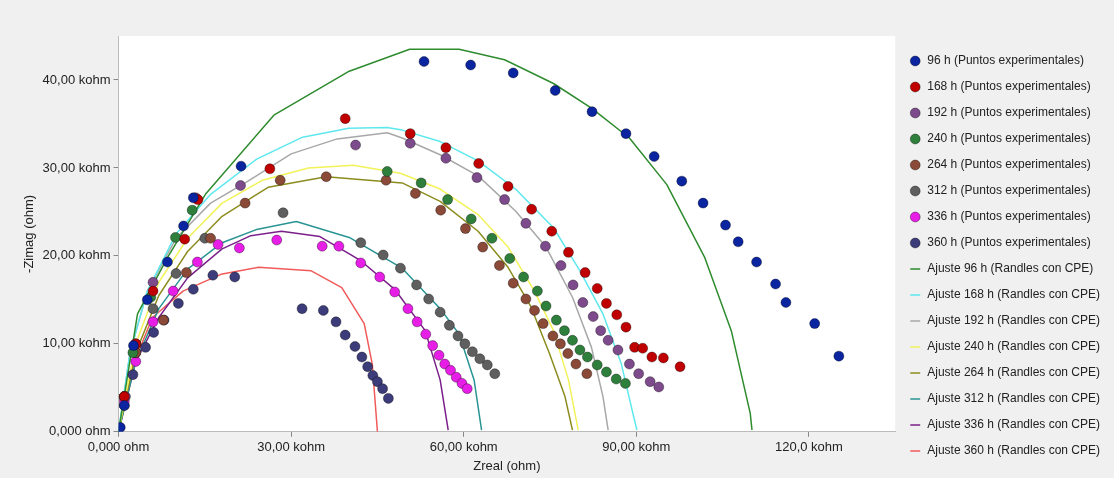  I want to click on legend-label: Ajuste 312 h (Randles con CPE), so click(1014, 398).